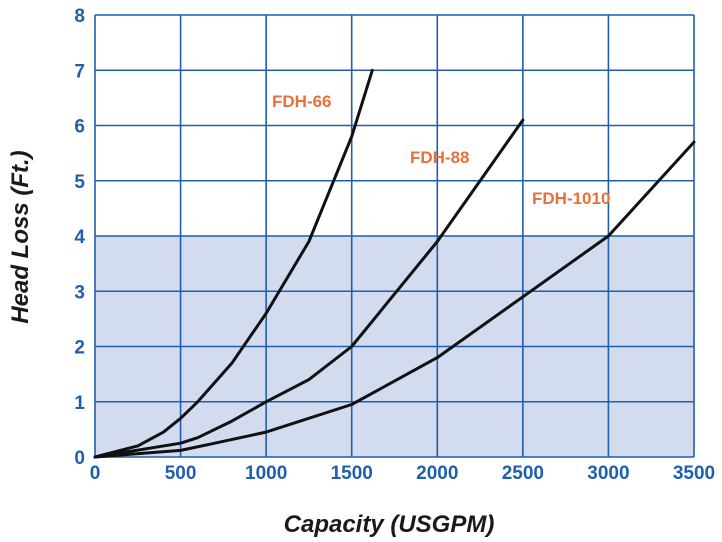 This screenshot has width=722, height=542. I want to click on series-label-fdh-88: FDH-88, so click(440, 157).